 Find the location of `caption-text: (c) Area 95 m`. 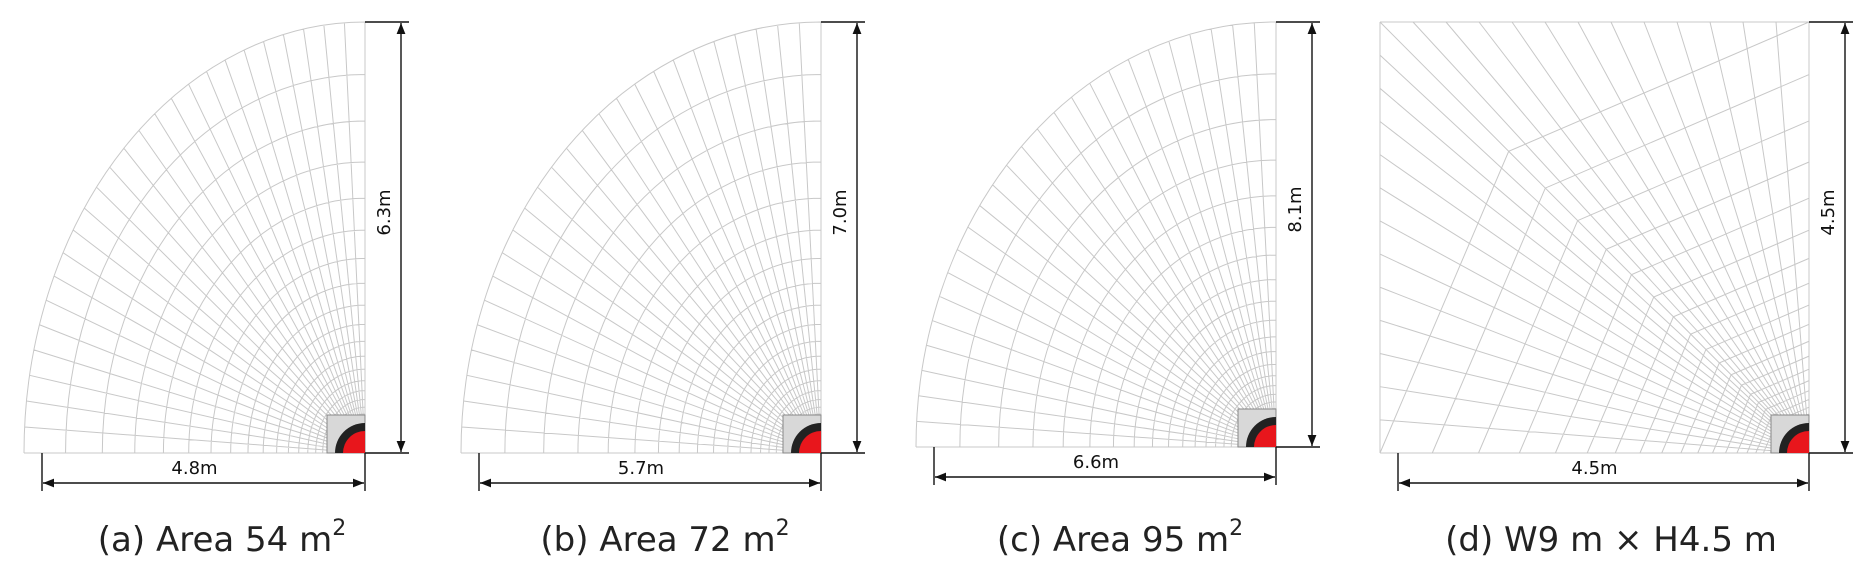

caption-text: (c) Area 95 m is located at coordinates (1113, 540).